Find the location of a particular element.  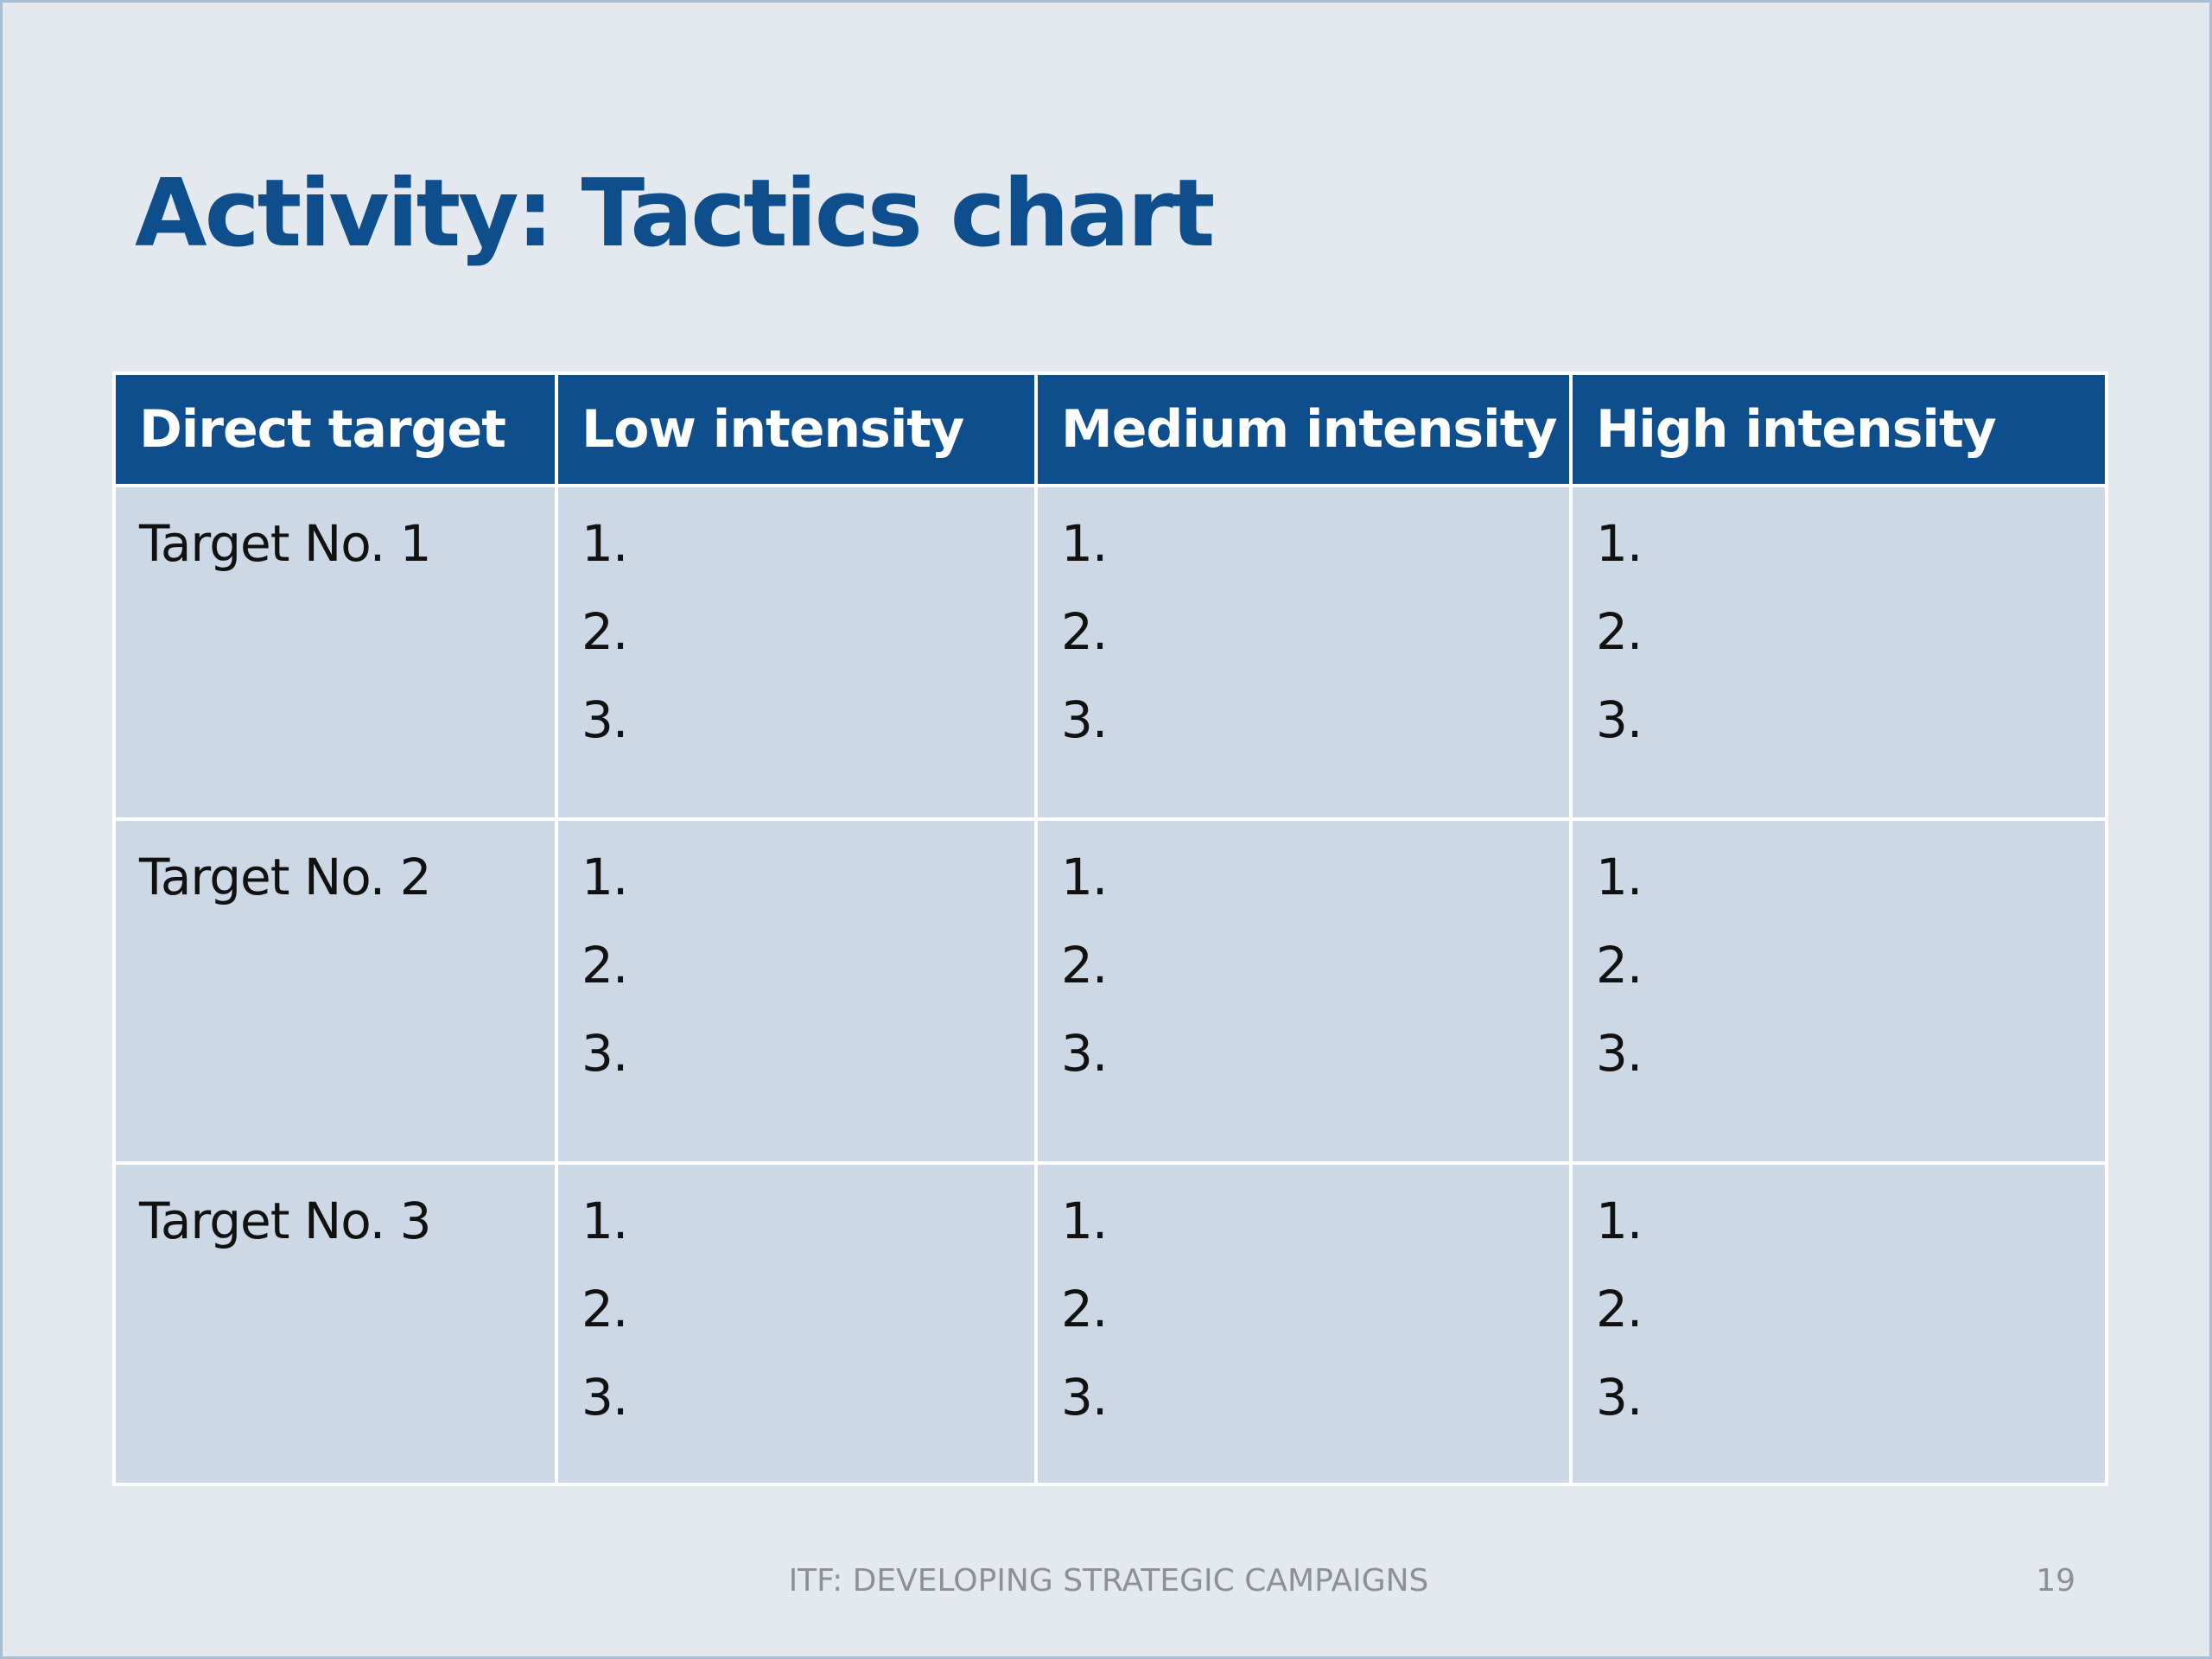

page-number: 19 is located at coordinates (2055, 1581).